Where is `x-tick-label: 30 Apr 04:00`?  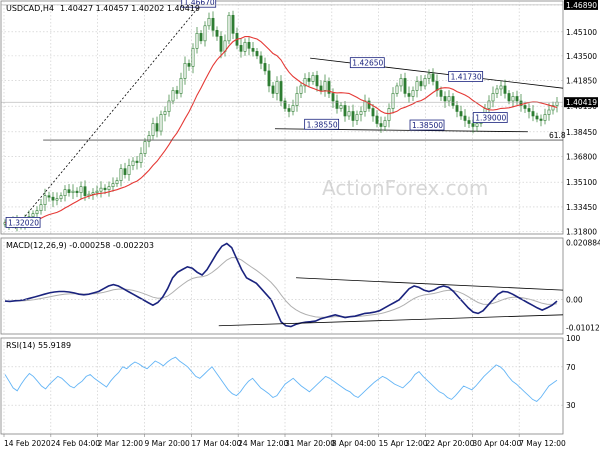 x-tick-label: 30 Apr 04:00 is located at coordinates (496, 443).